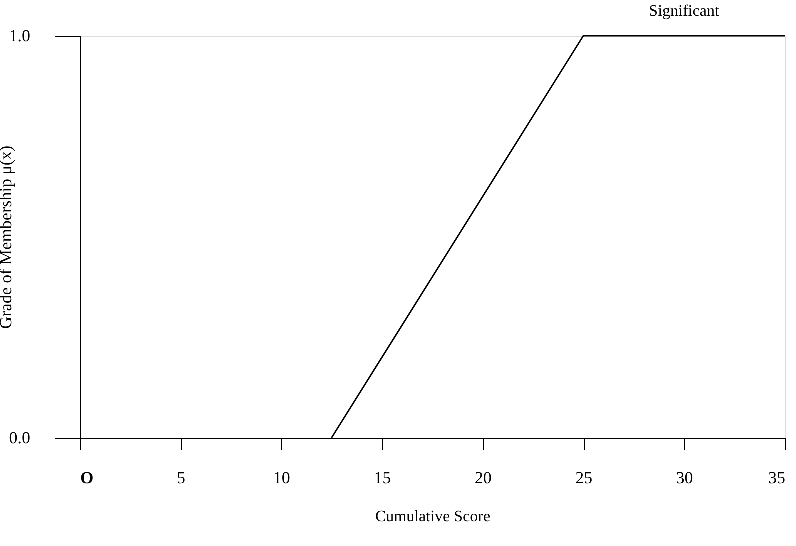  What do you see at coordinates (383, 478) in the screenshot?
I see `x-tick-label: 15` at bounding box center [383, 478].